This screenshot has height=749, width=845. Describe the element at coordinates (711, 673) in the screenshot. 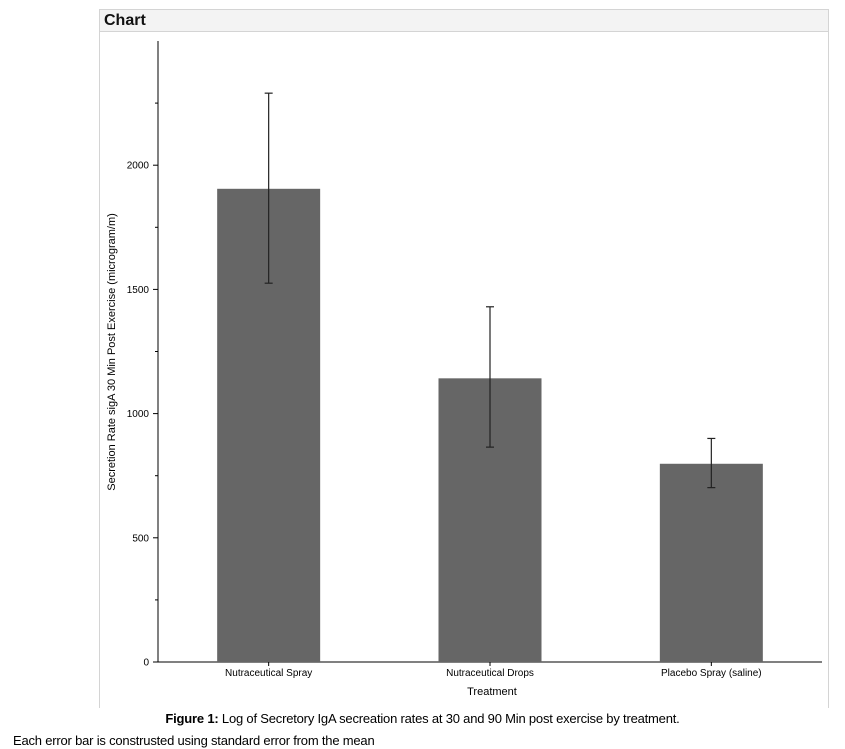

I see `x-tick-label: Placebo Spray (saline)` at that location.